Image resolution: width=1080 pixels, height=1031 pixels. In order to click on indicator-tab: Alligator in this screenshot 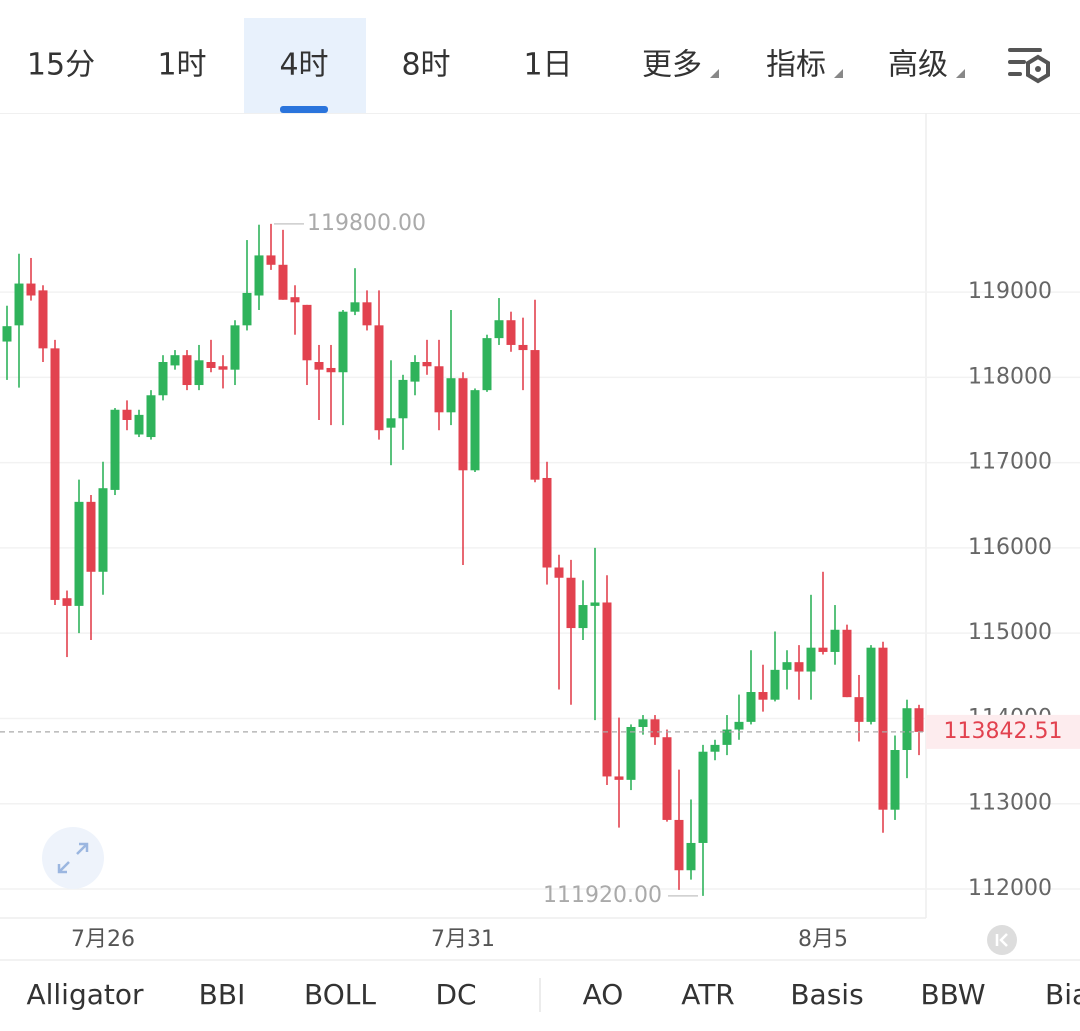, I will do `click(85, 994)`.